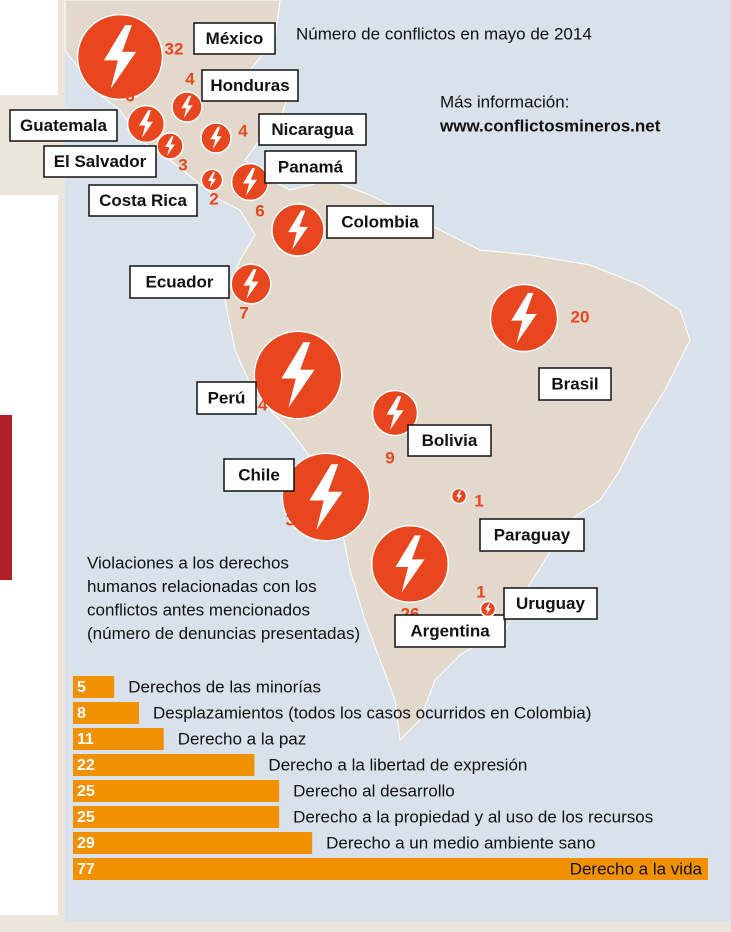 The height and width of the screenshot is (932, 731). I want to click on bar-label: Derechos de las minorías, so click(224, 686).